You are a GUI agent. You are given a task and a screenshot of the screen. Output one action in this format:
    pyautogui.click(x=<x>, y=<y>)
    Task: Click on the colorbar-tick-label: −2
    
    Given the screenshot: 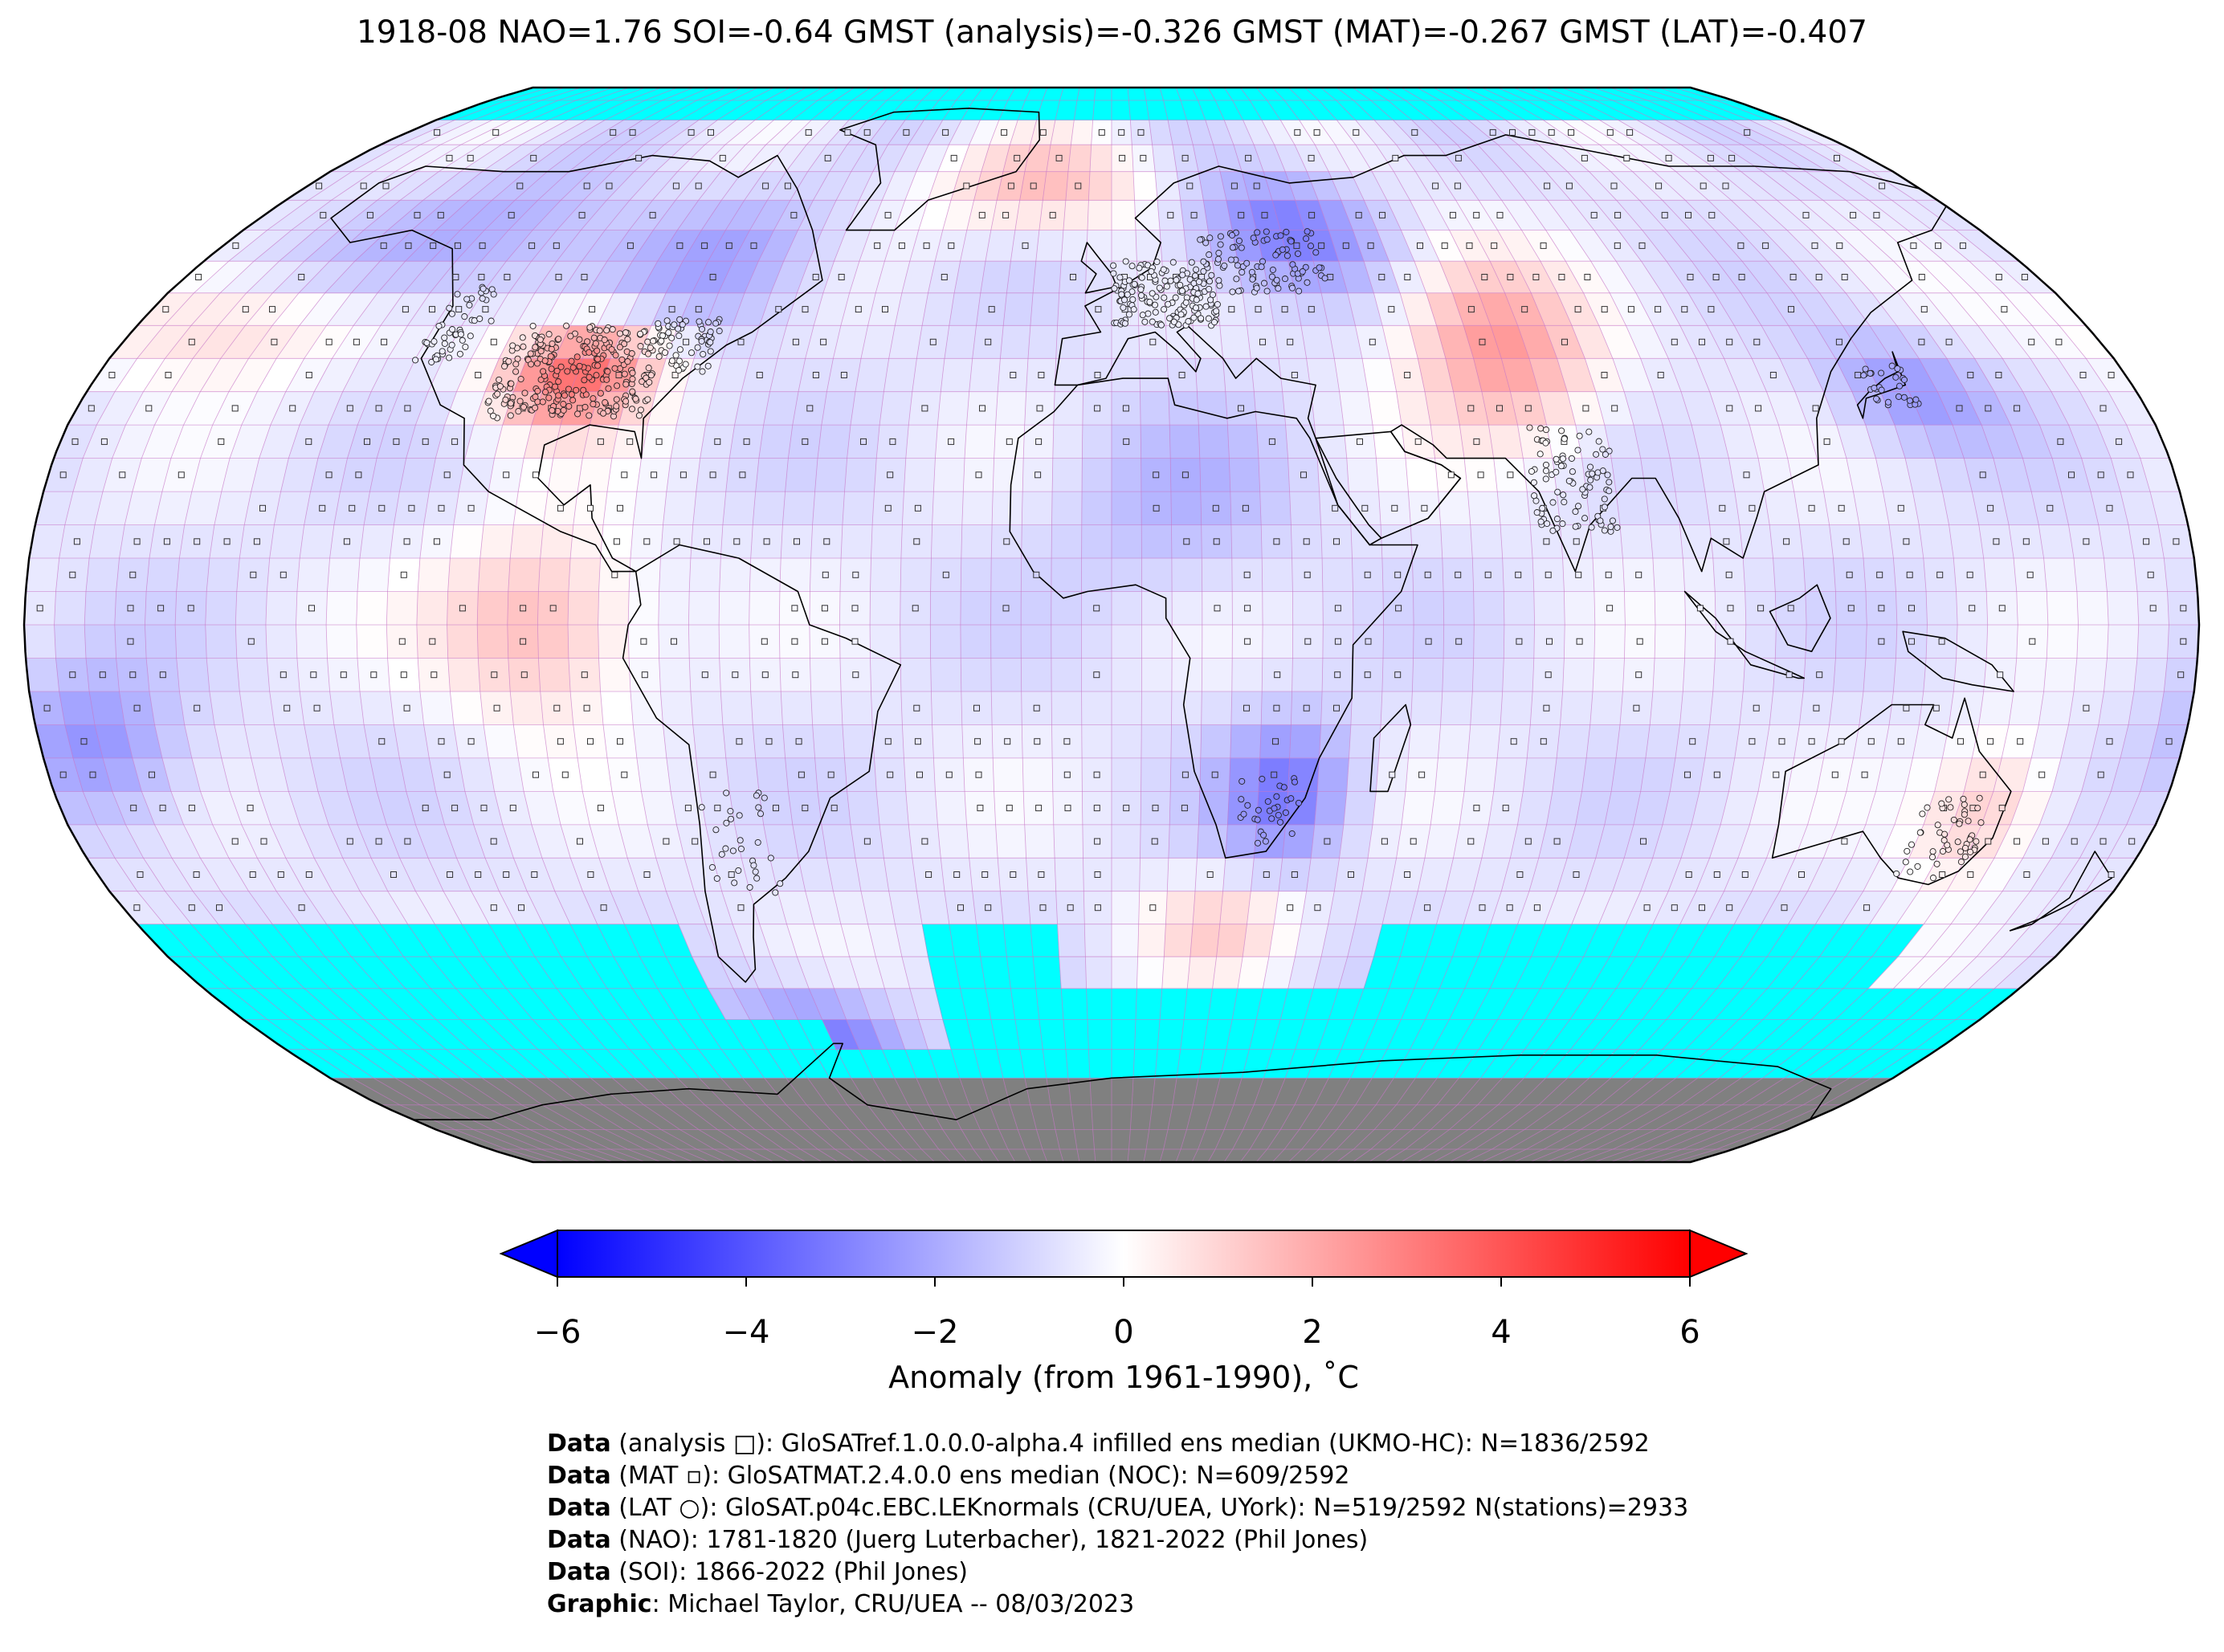 What is the action you would take?
    pyautogui.click(x=935, y=1332)
    